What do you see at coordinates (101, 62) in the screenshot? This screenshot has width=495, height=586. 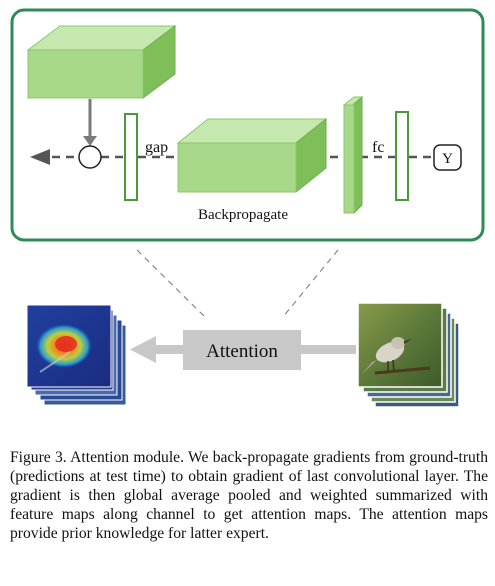 I see `feature-map-block` at bounding box center [101, 62].